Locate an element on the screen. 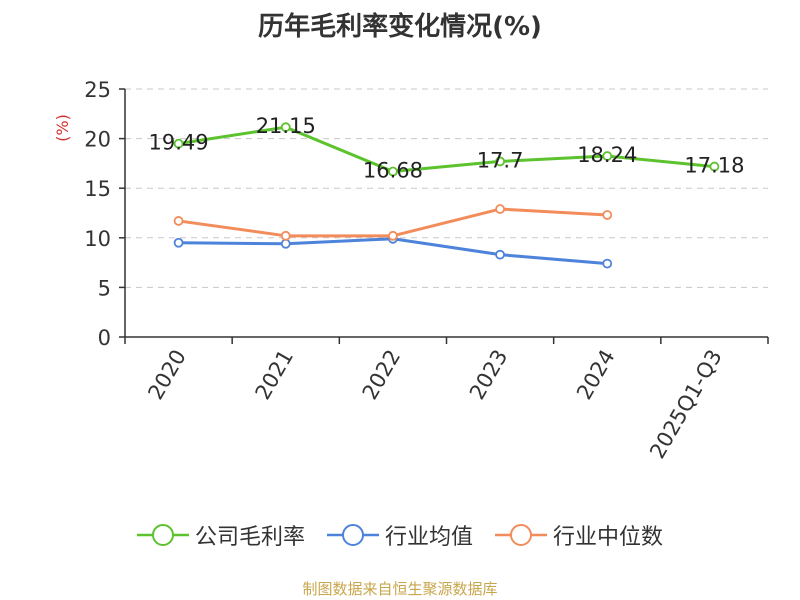 The image size is (800, 600). legend-item: 行业均值 is located at coordinates (399, 535).